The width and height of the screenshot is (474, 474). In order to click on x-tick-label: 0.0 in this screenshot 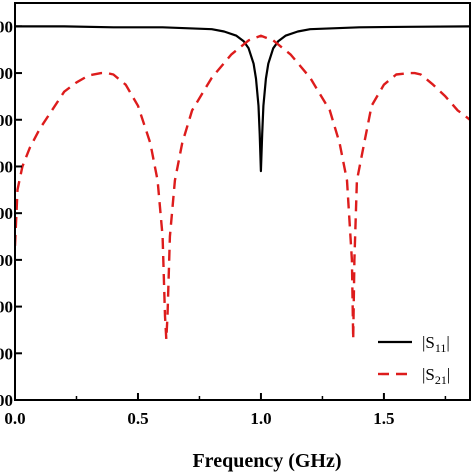, I will do `click(14, 418)`.